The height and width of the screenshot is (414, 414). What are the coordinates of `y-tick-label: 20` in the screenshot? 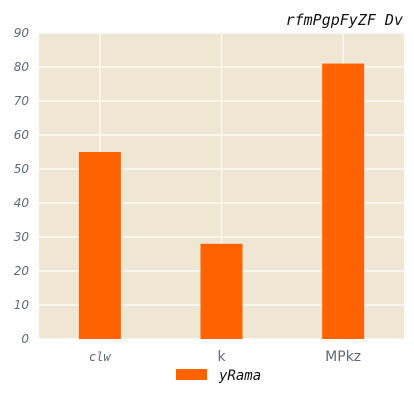 It's located at (22, 271).